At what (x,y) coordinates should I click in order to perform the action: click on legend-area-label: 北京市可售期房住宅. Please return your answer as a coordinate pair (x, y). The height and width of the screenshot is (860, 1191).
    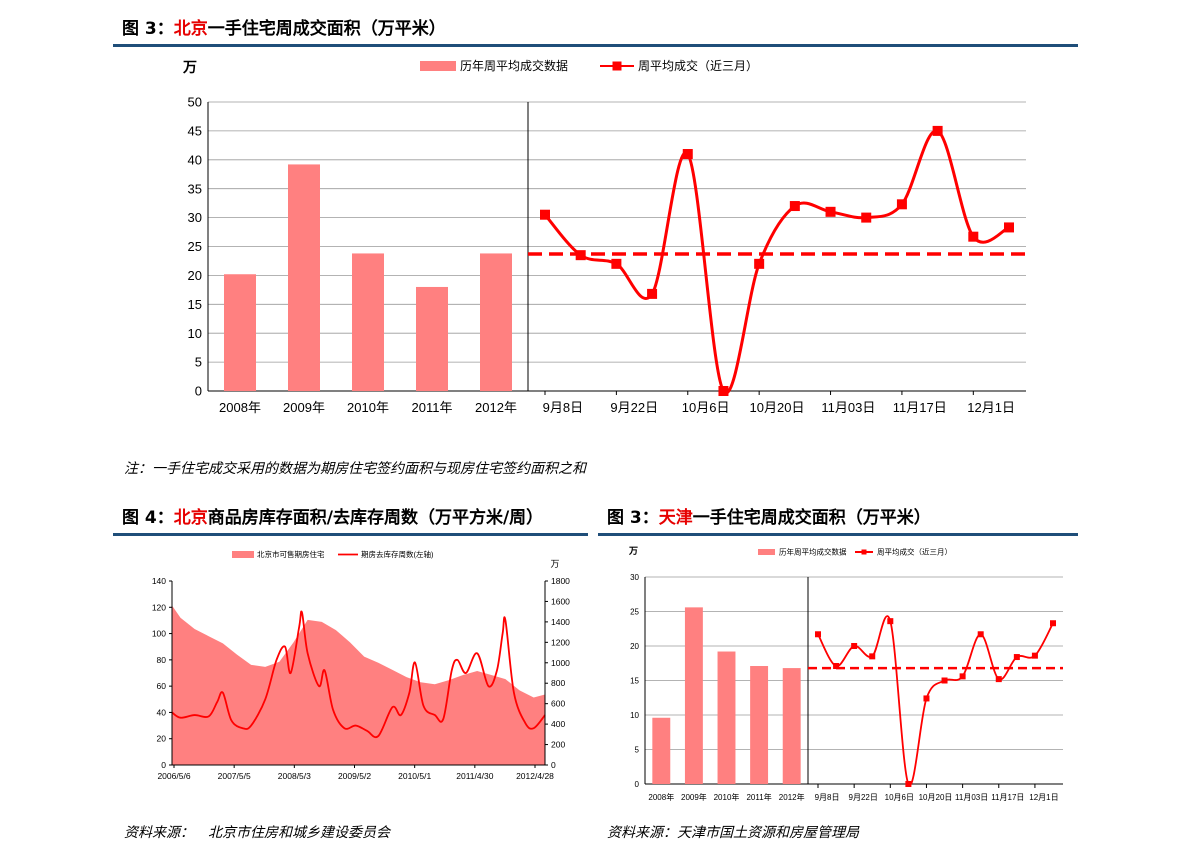
    Looking at the image, I should click on (291, 554).